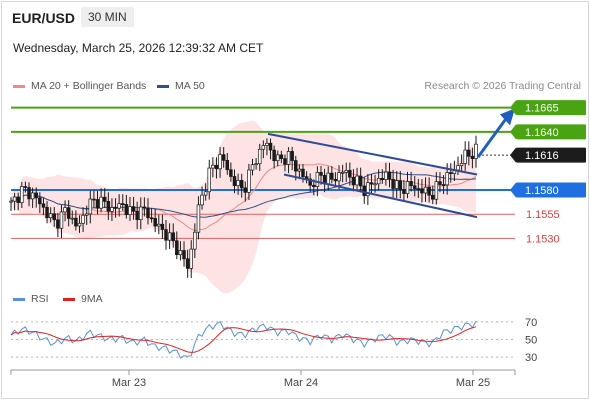 The width and height of the screenshot is (590, 400). What do you see at coordinates (243, 194) in the screenshot?
I see `ma50-line` at bounding box center [243, 194].